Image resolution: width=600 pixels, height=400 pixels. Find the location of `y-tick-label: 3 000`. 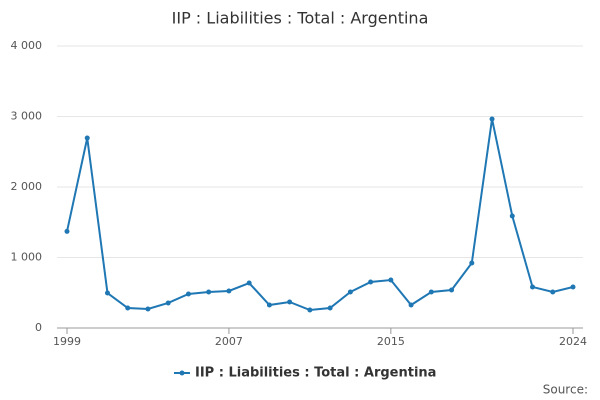

y-tick-label: 3 000 is located at coordinates (27, 116).